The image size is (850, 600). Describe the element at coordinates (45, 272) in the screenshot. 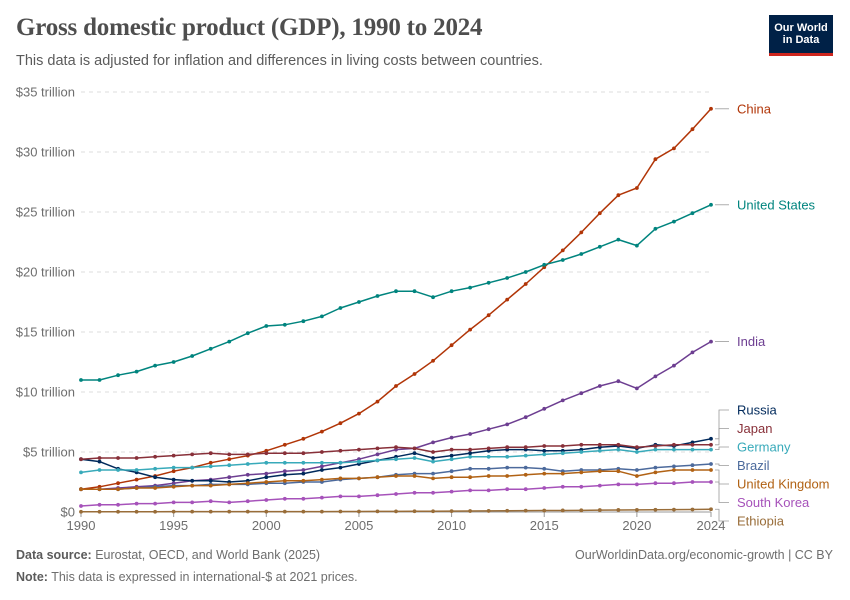

I see `y-tick-label: $20 trillion` at that location.